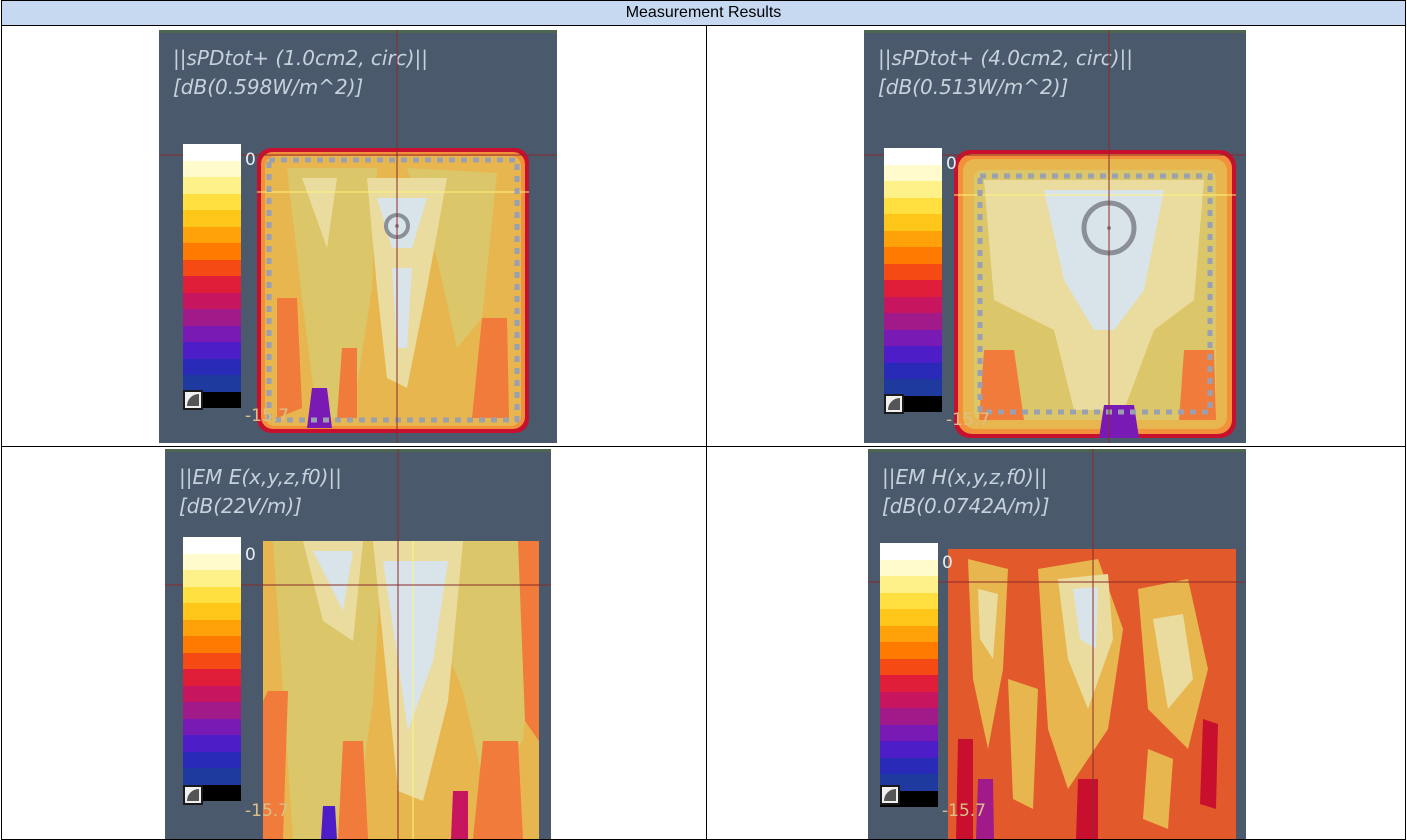  What do you see at coordinates (300, 58) in the screenshot?
I see `plot-title-quantity: ||sPDtot+ (1.0cm2, circ)||` at bounding box center [300, 58].